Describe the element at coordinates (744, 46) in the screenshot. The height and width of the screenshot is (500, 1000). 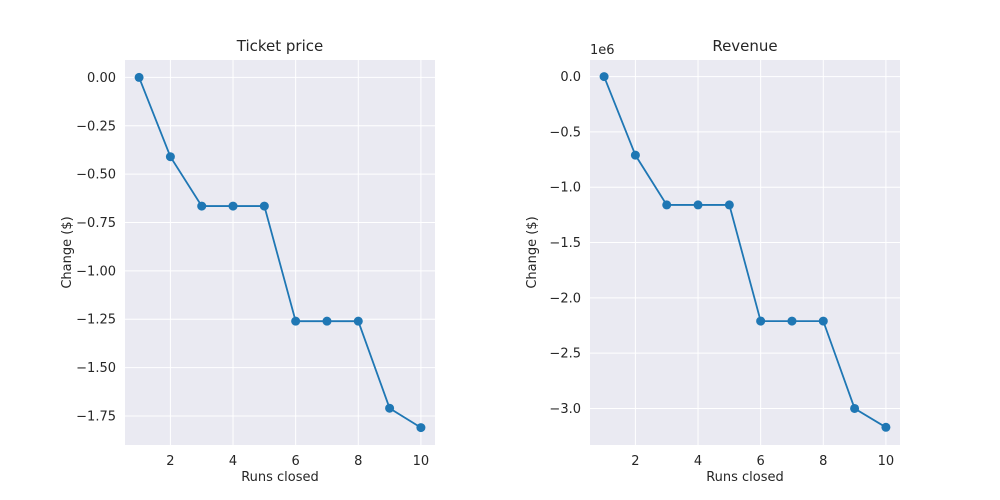
I see `chart-title: Revenue` at that location.